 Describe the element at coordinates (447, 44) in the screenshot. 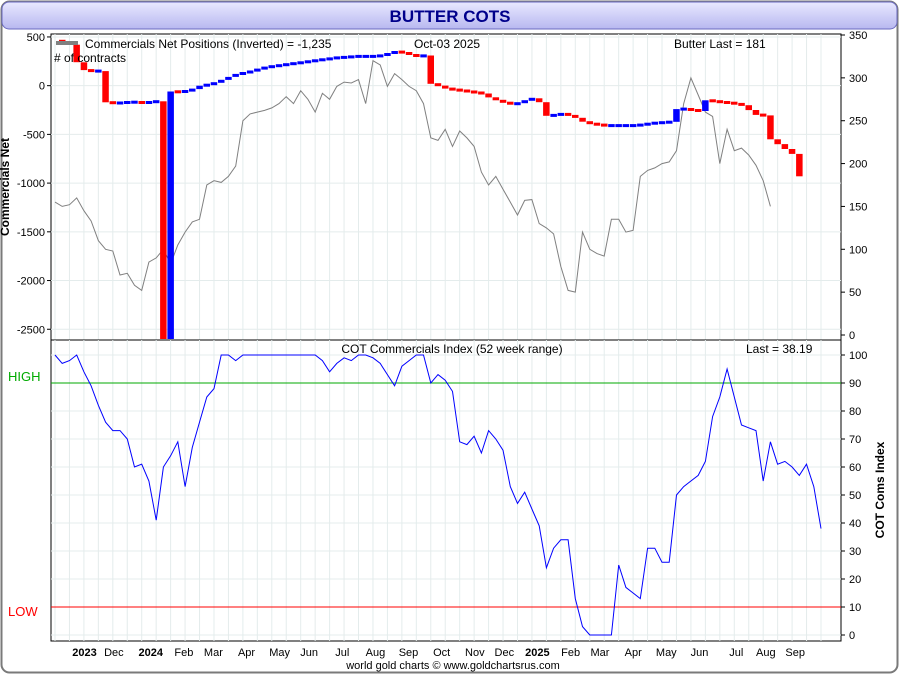

I see `date-label: Oct-03 2025` at that location.